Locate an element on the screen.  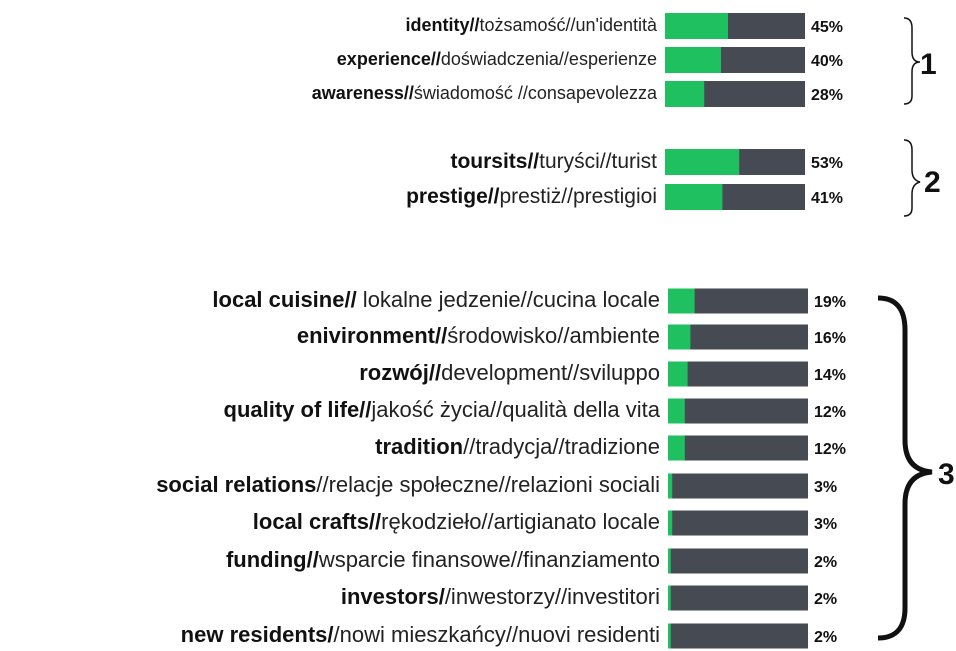
label-text: //tradycja//tradizione is located at coordinates (561, 446).